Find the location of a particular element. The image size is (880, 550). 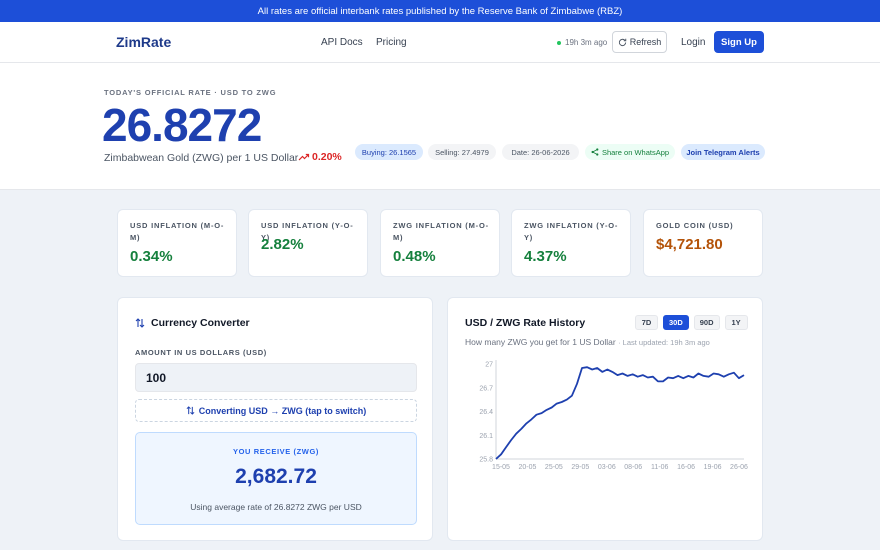

stat-label: USD INFLATION (M-O-M) is located at coordinates (177, 231).